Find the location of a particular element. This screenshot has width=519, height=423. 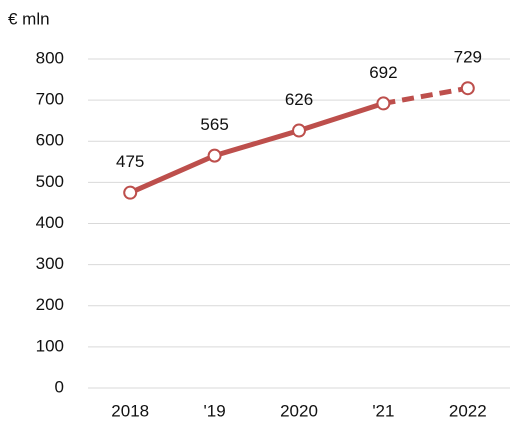

data-label: 692 is located at coordinates (383, 72).